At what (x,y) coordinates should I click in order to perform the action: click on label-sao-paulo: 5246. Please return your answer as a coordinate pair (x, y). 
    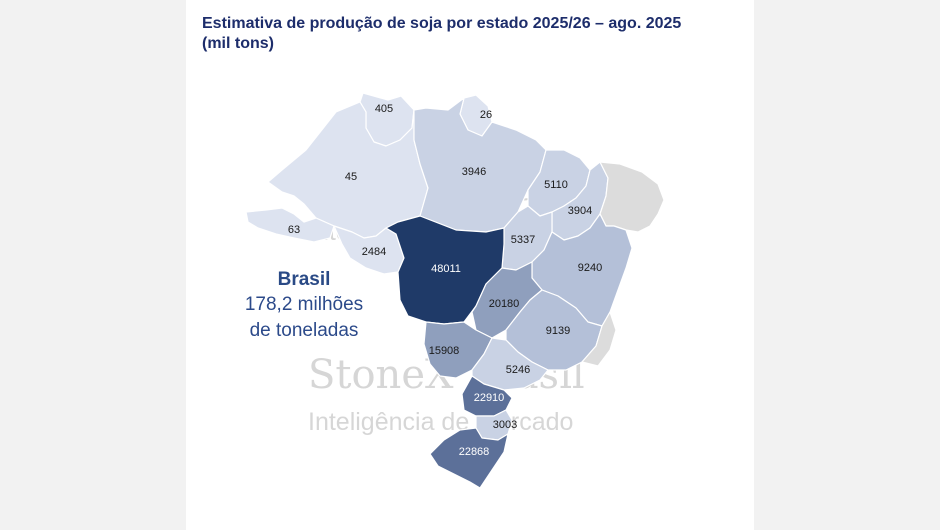
    Looking at the image, I should click on (518, 370).